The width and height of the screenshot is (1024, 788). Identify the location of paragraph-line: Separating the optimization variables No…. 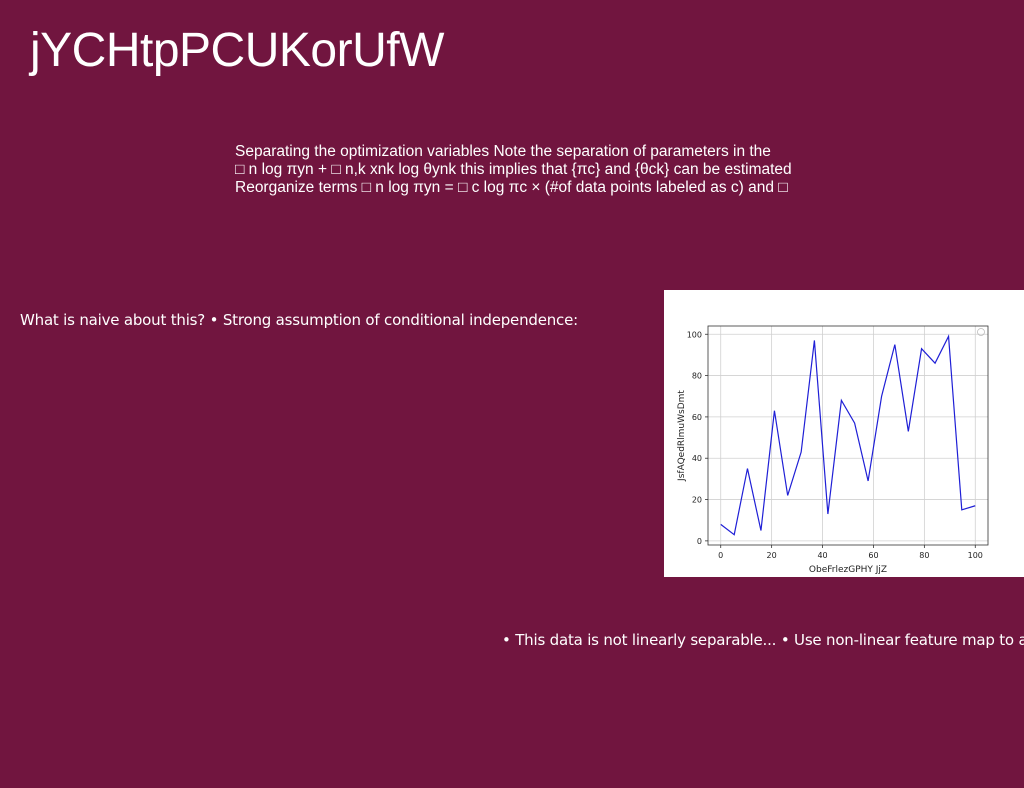
(503, 151).